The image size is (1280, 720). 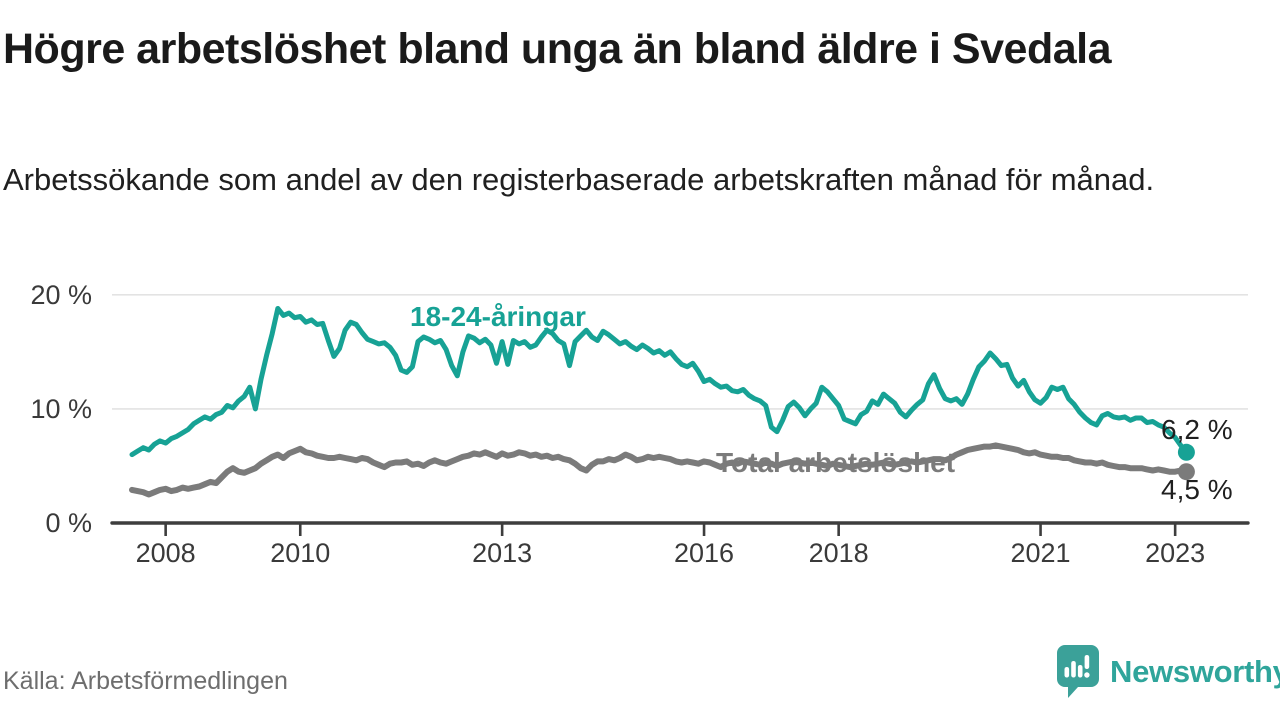 What do you see at coordinates (502, 553) in the screenshot?
I see `x-tick-label: 2013` at bounding box center [502, 553].